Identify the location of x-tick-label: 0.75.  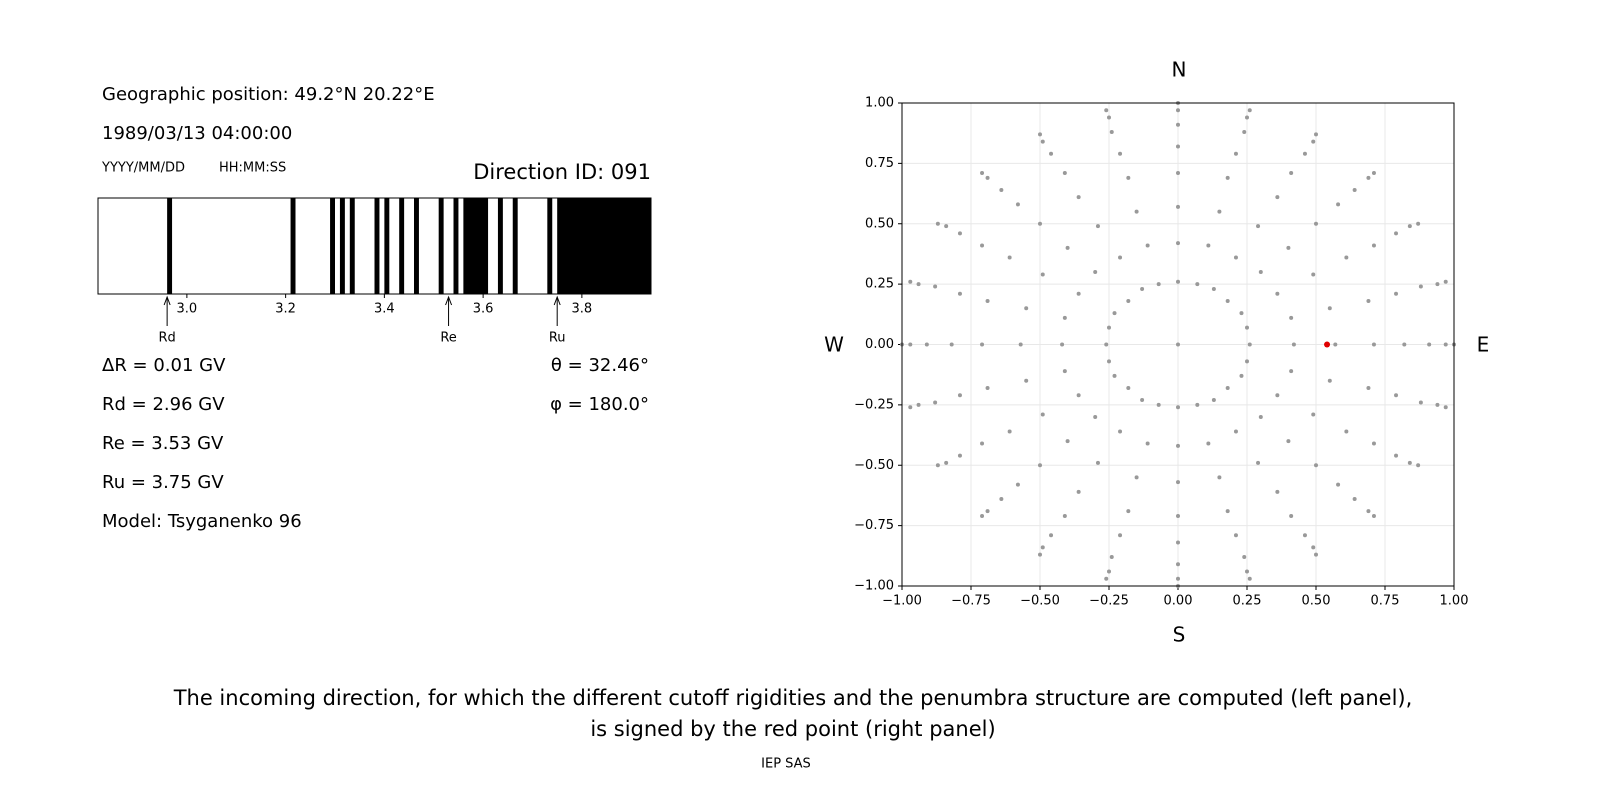
(1385, 601).